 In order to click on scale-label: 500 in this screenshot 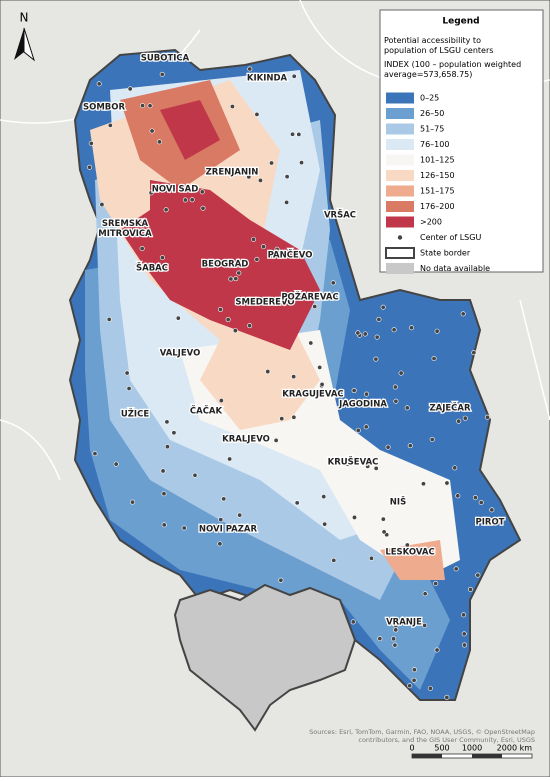, I will do `click(441, 748)`.